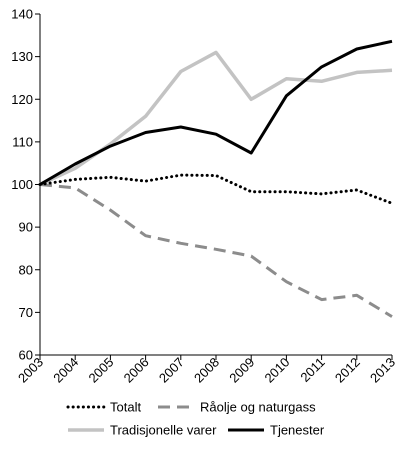 Image resolution: width=400 pixels, height=452 pixels. Describe the element at coordinates (206, 370) in the screenshot. I see `x-tick-label: 2008` at that location.